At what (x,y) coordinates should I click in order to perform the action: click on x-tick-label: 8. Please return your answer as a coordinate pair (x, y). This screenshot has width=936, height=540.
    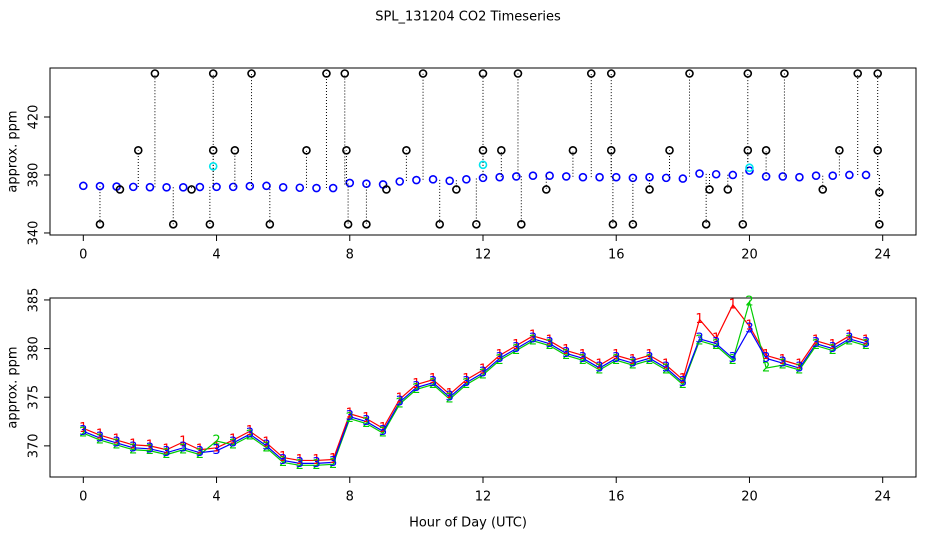
    Looking at the image, I should click on (350, 497).